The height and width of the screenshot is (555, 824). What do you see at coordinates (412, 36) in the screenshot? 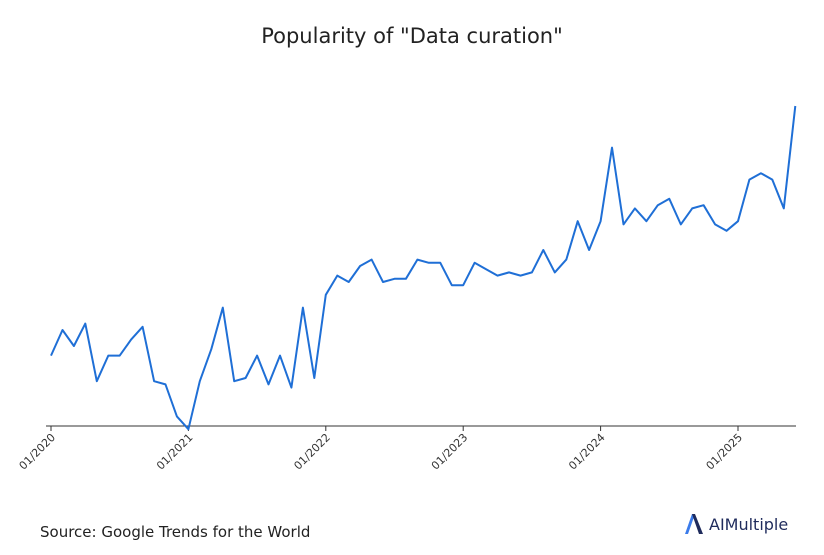
I see `chart-title: Popularity of "Data curation"` at bounding box center [412, 36].